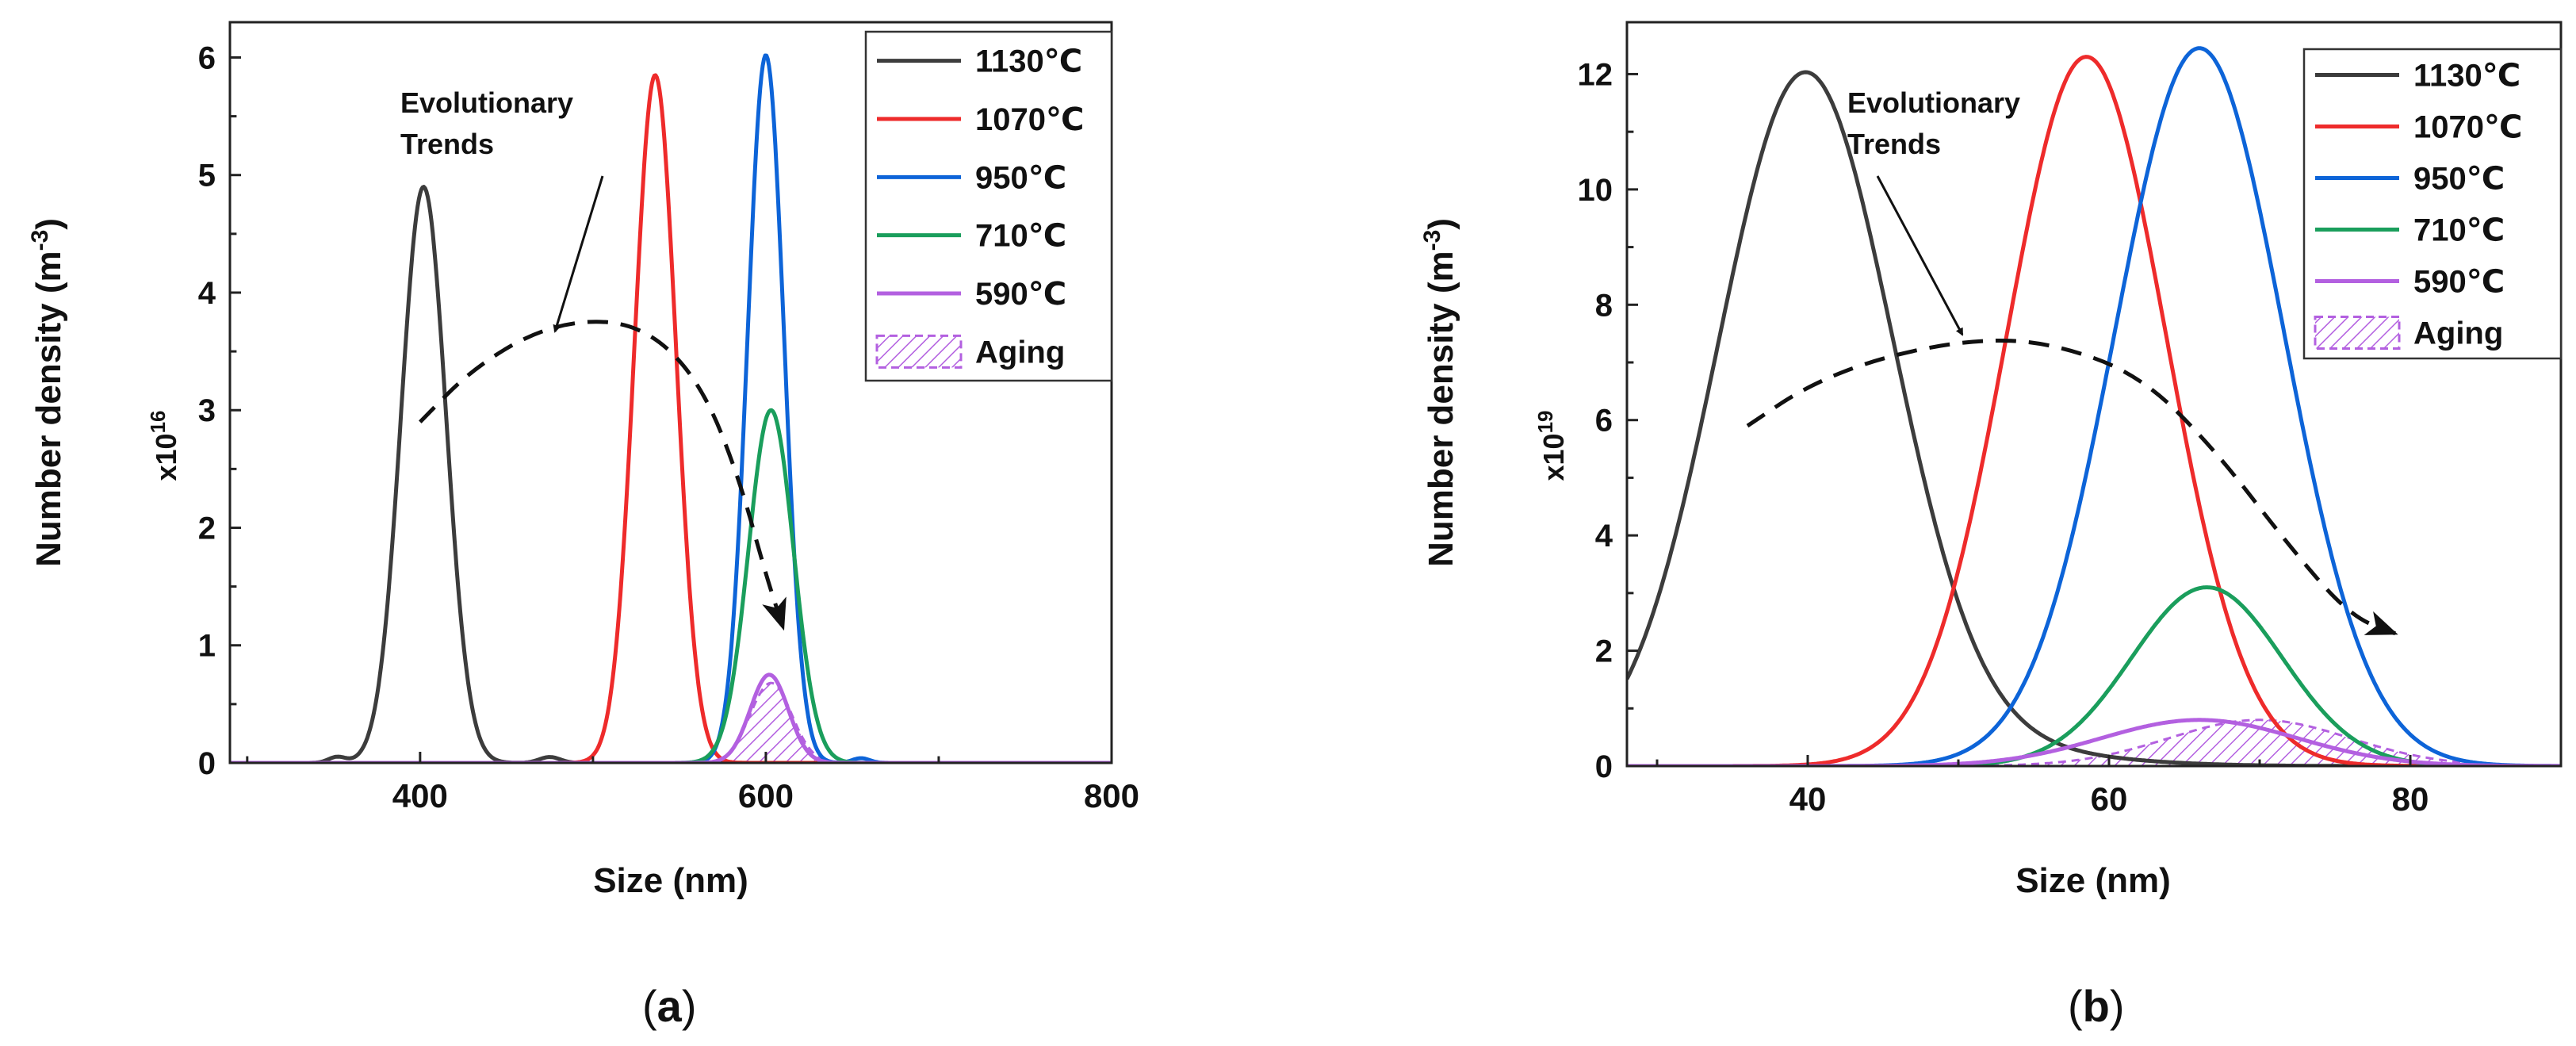  Describe the element at coordinates (2109, 799) in the screenshot. I see `x-tick-label: 60` at that location.